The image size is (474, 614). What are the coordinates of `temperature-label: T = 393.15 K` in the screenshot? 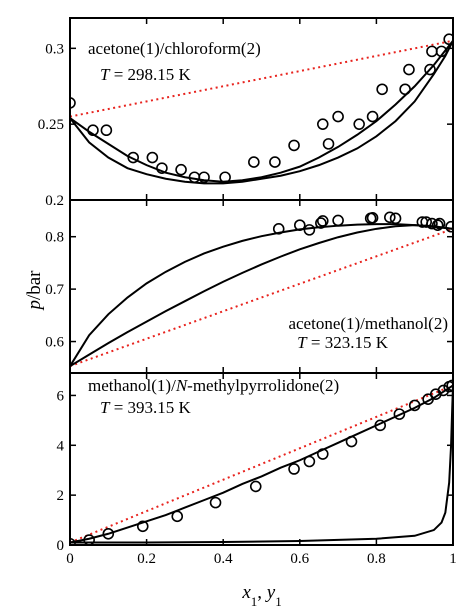 It's located at (146, 407).